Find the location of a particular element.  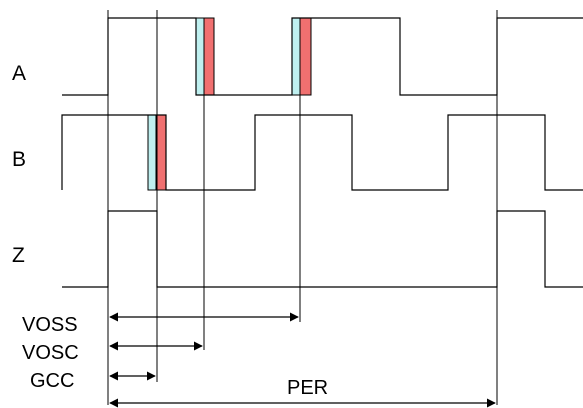

edge-bands-a is located at coordinates (253, 56).